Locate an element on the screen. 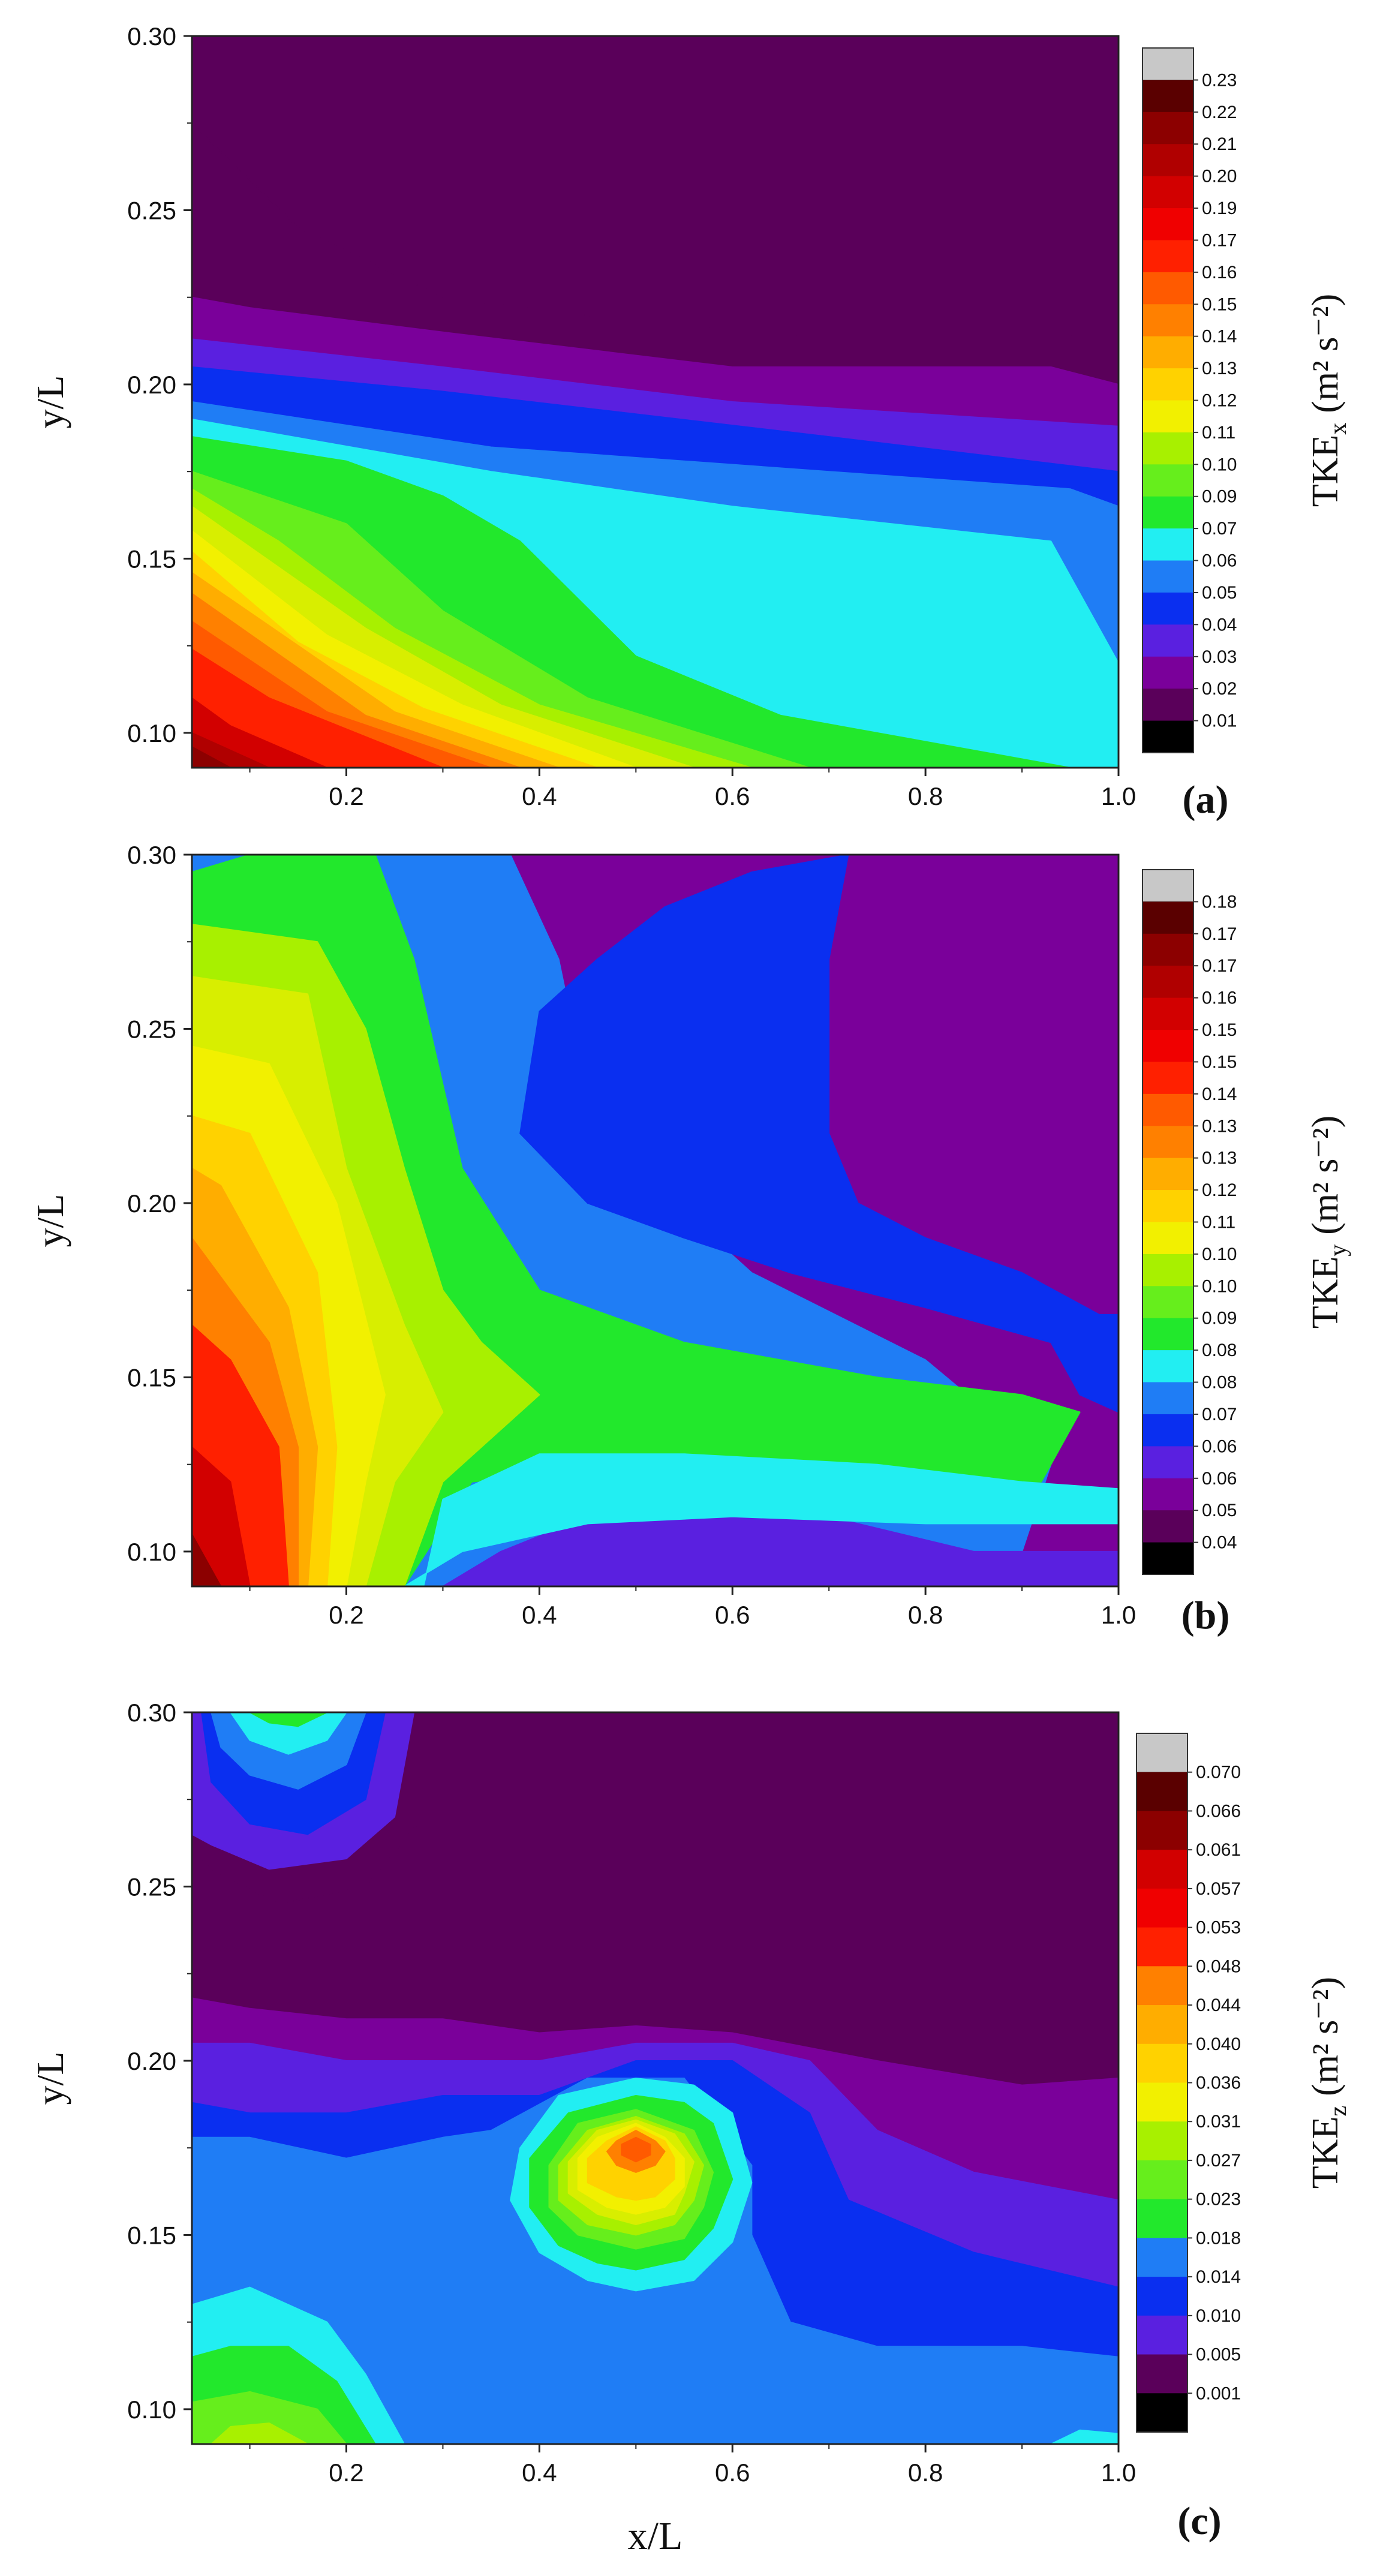  colorbar-tick-label: 0.21 is located at coordinates (1219, 144).